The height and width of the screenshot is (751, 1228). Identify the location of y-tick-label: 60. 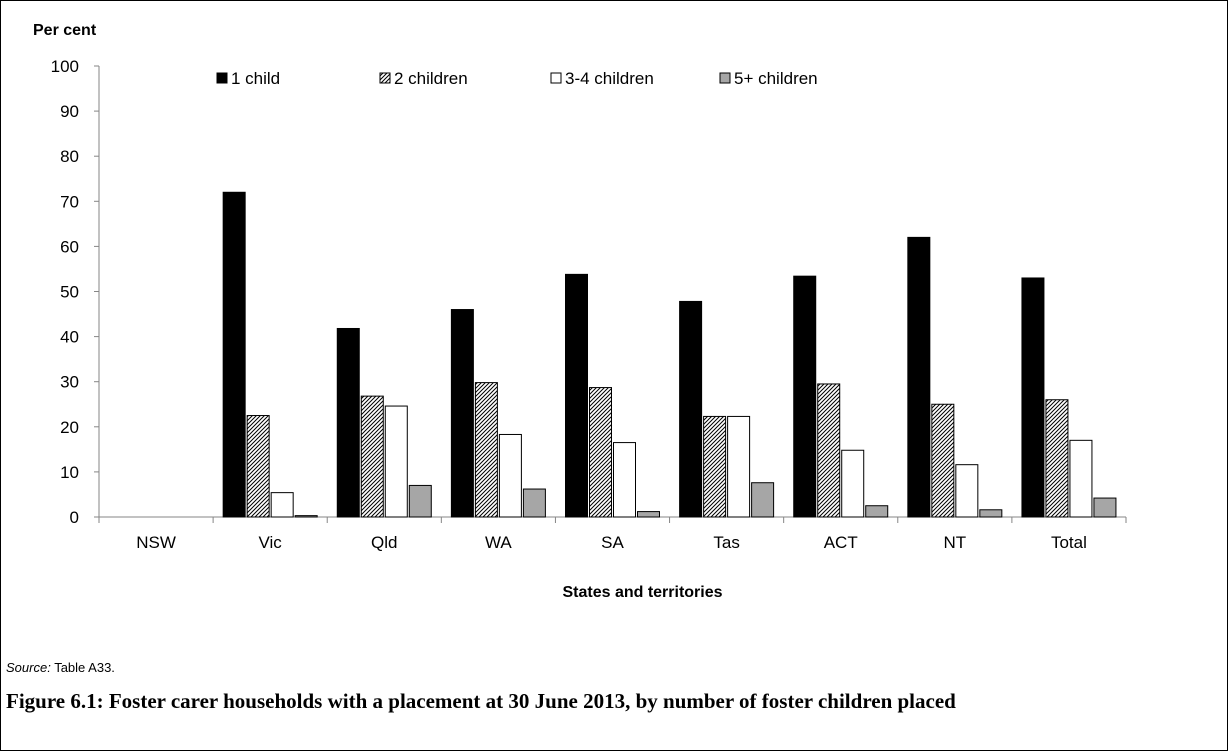
(69, 246).